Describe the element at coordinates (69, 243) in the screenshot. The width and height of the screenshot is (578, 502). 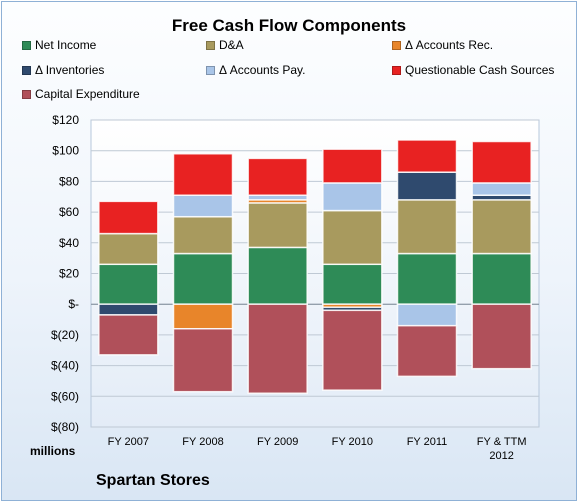
I see `y-tick-label: $40` at that location.